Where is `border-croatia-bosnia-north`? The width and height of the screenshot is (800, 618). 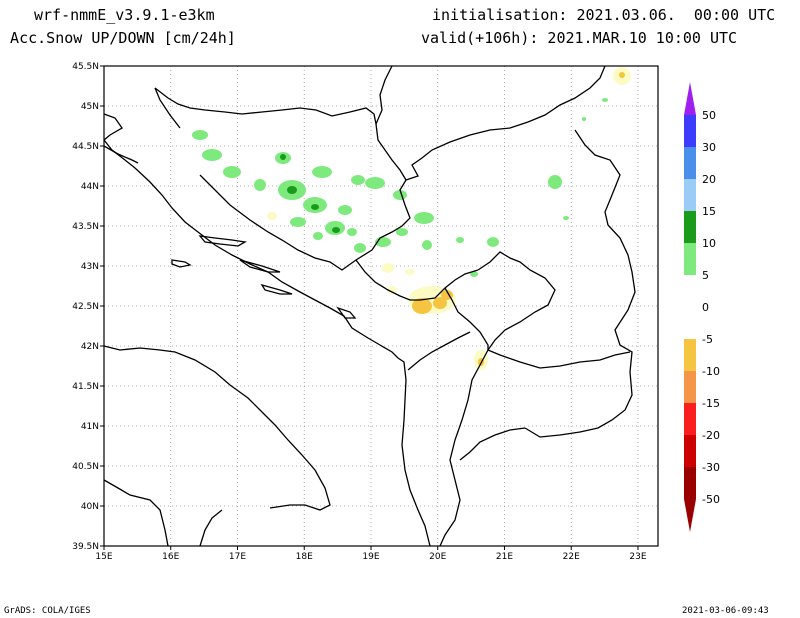 border-croatia-bosnia-north is located at coordinates (280, 134).